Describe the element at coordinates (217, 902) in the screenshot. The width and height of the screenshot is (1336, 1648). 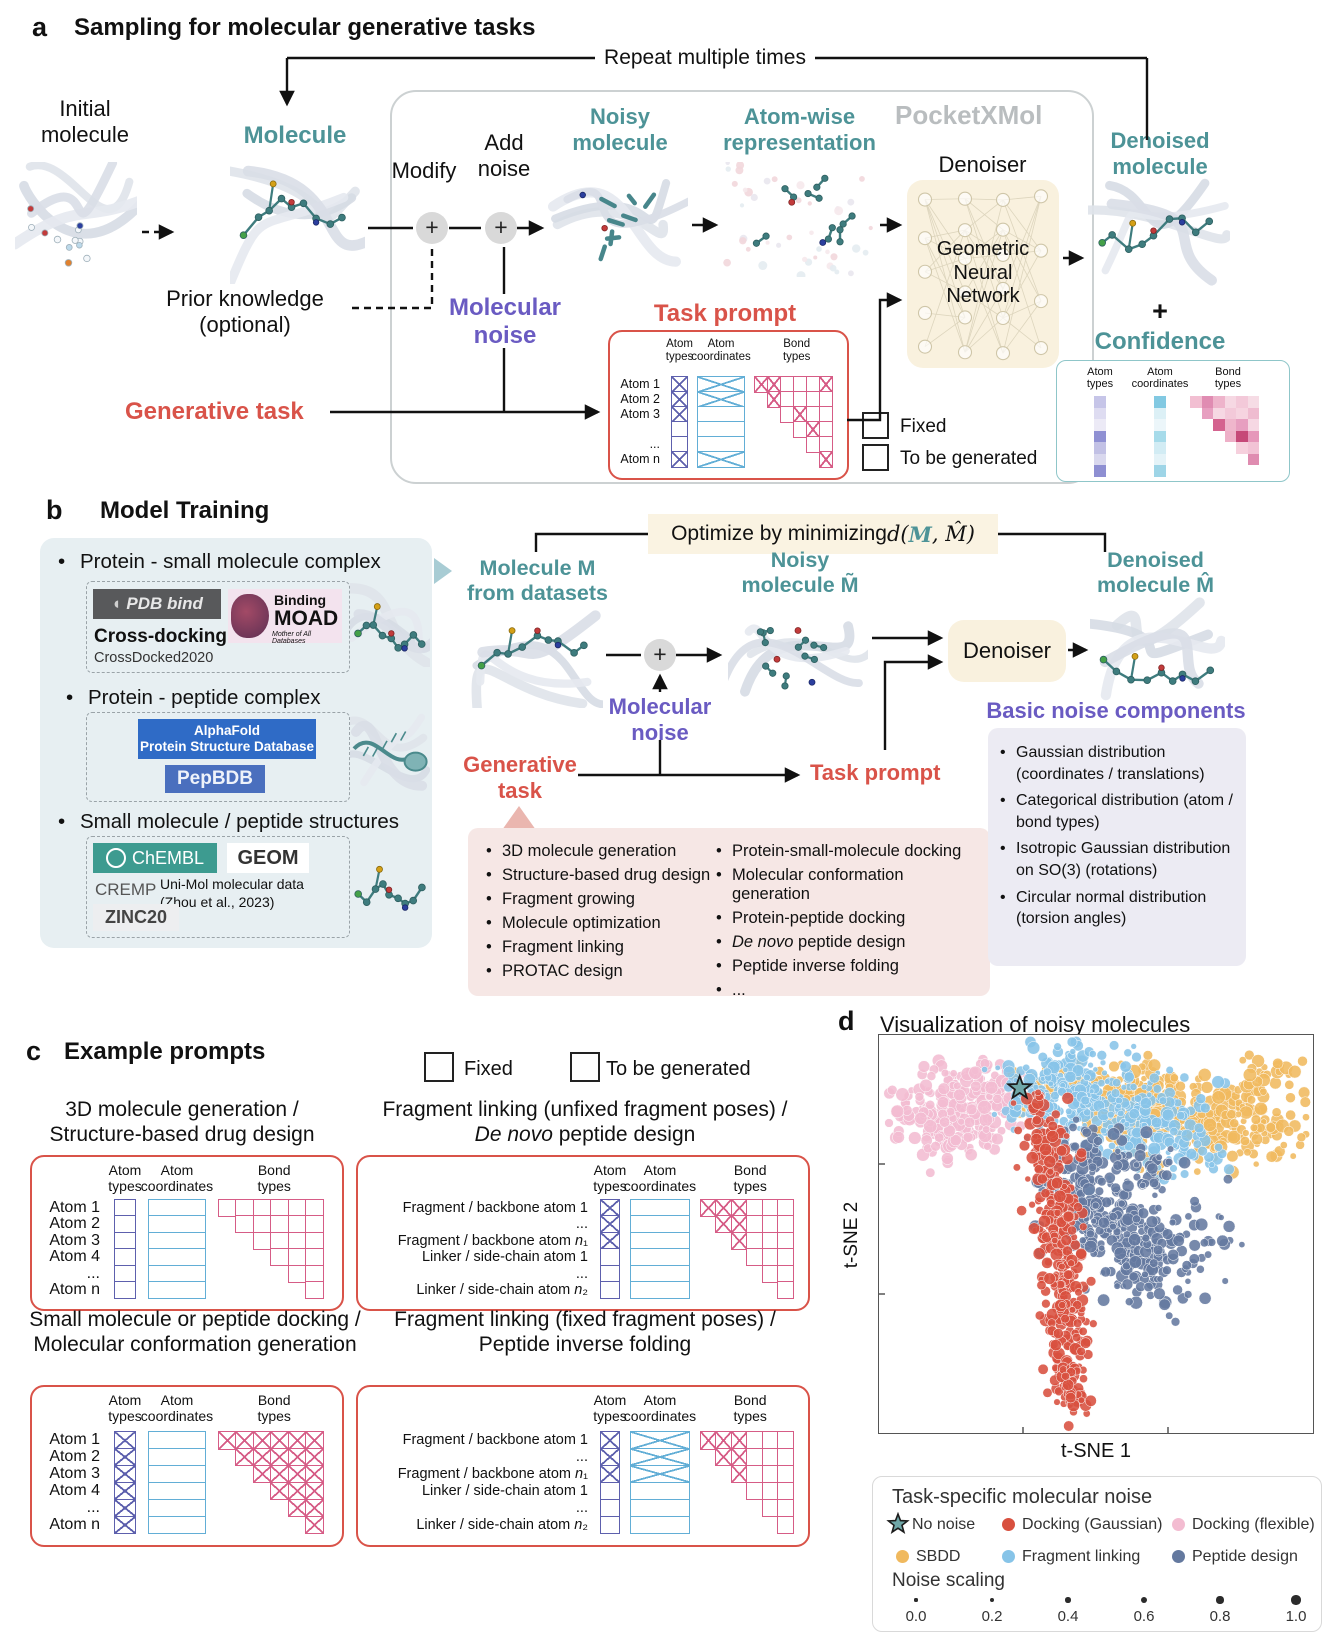
I see `unimol-label-2: (Zhou et al., 2023)` at that location.